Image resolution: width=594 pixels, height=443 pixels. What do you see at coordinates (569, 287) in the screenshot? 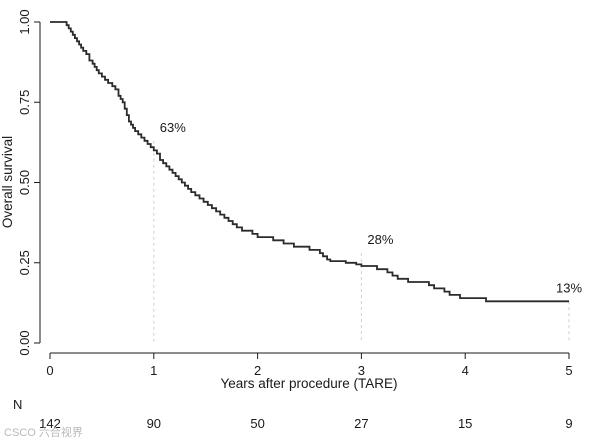
I see `annotation-label: 13%` at bounding box center [569, 287].